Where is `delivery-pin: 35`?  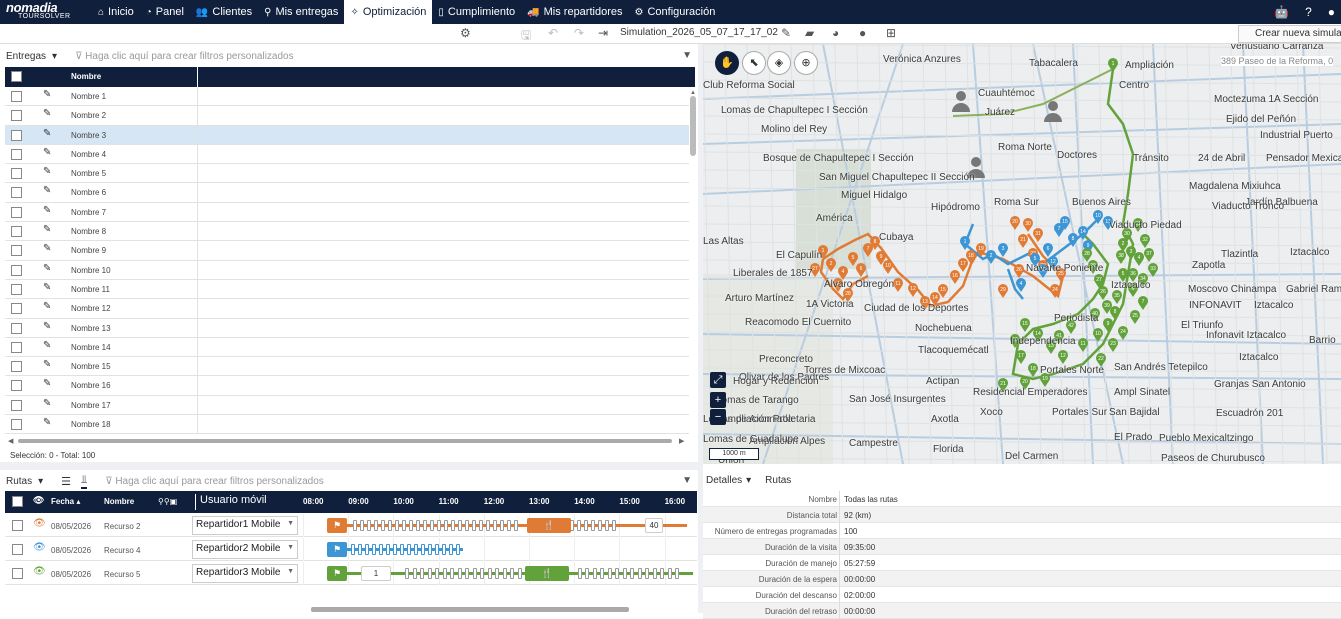 delivery-pin: 35 is located at coordinates (1117, 297).